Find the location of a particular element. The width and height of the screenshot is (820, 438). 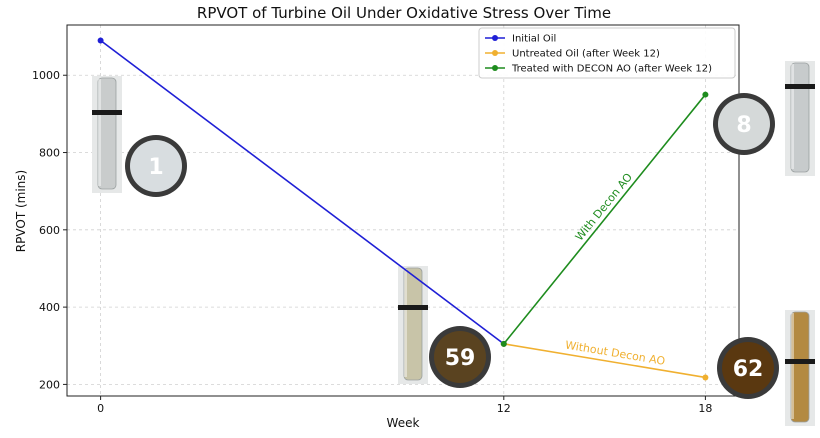

annotations: With Decon AO Without Decon AO is located at coordinates (615, 269).